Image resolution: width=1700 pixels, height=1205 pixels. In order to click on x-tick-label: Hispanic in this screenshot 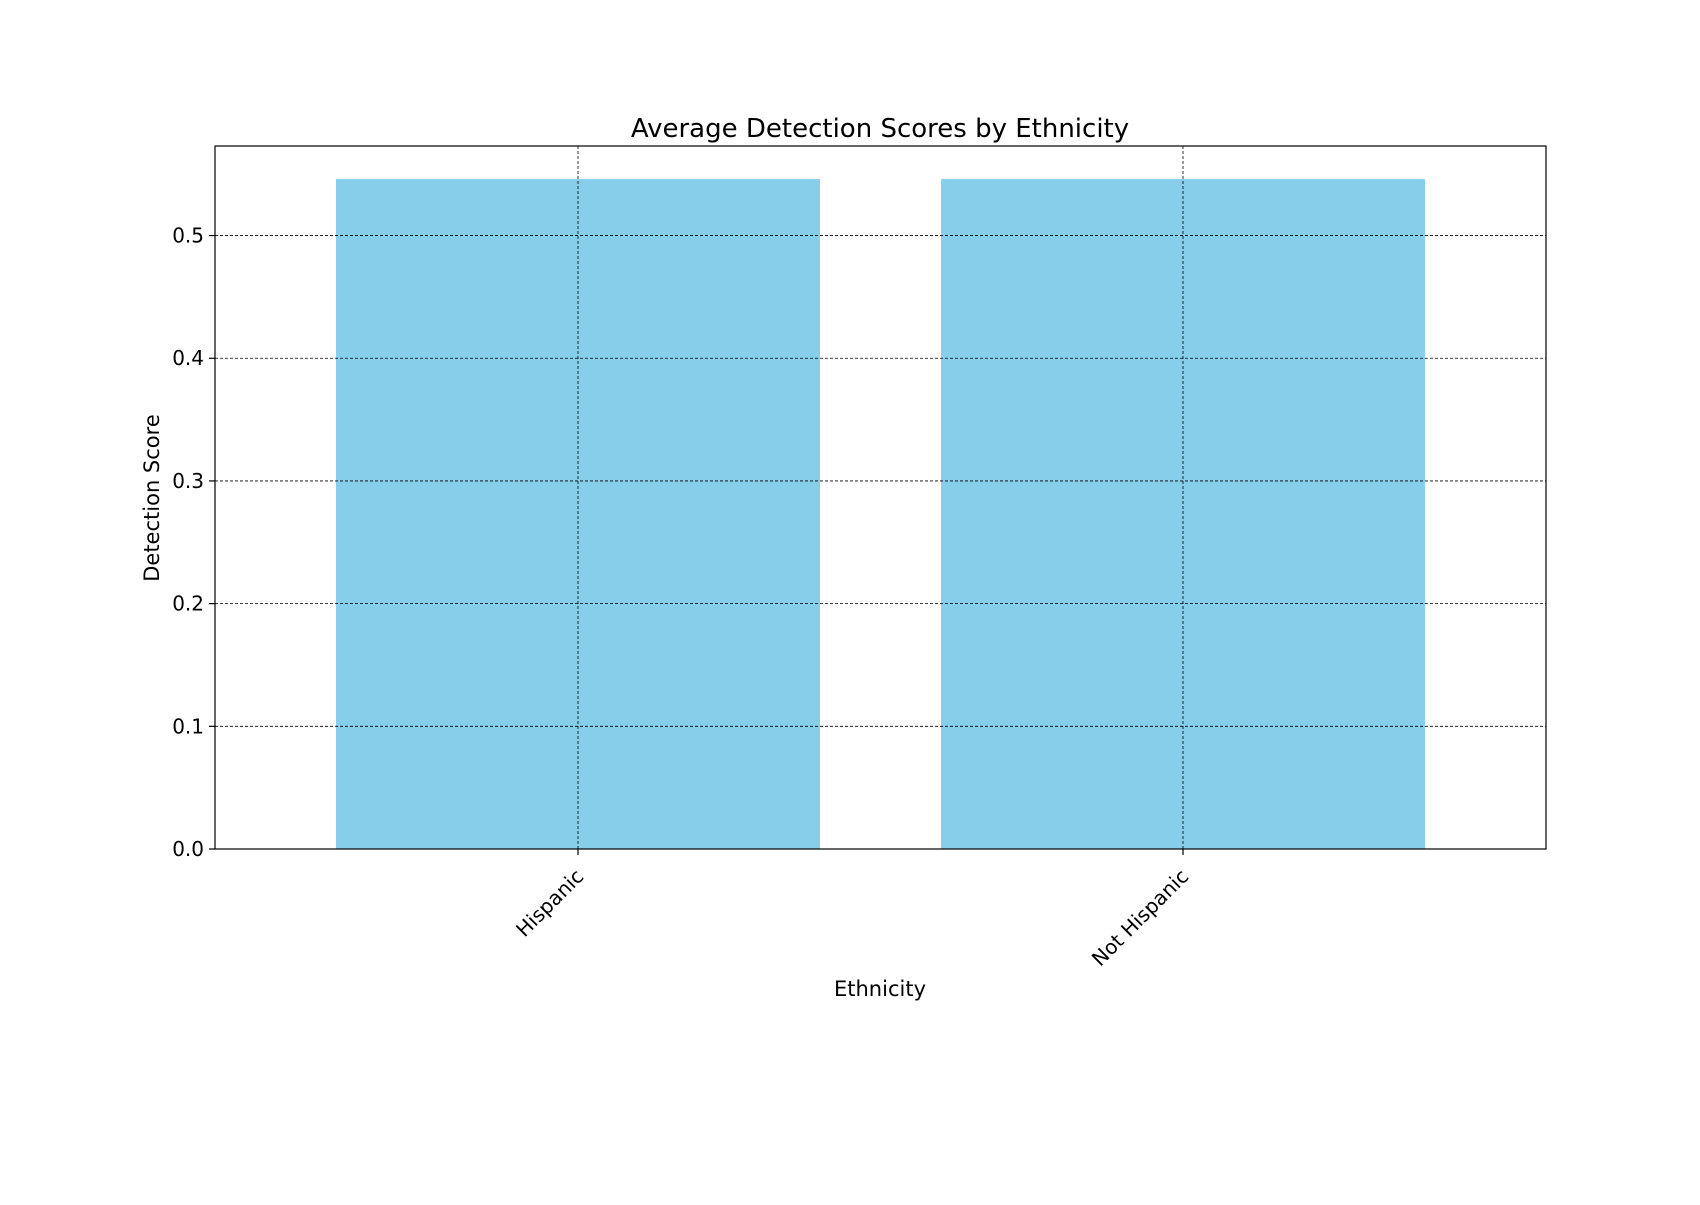, I will do `click(549, 902)`.